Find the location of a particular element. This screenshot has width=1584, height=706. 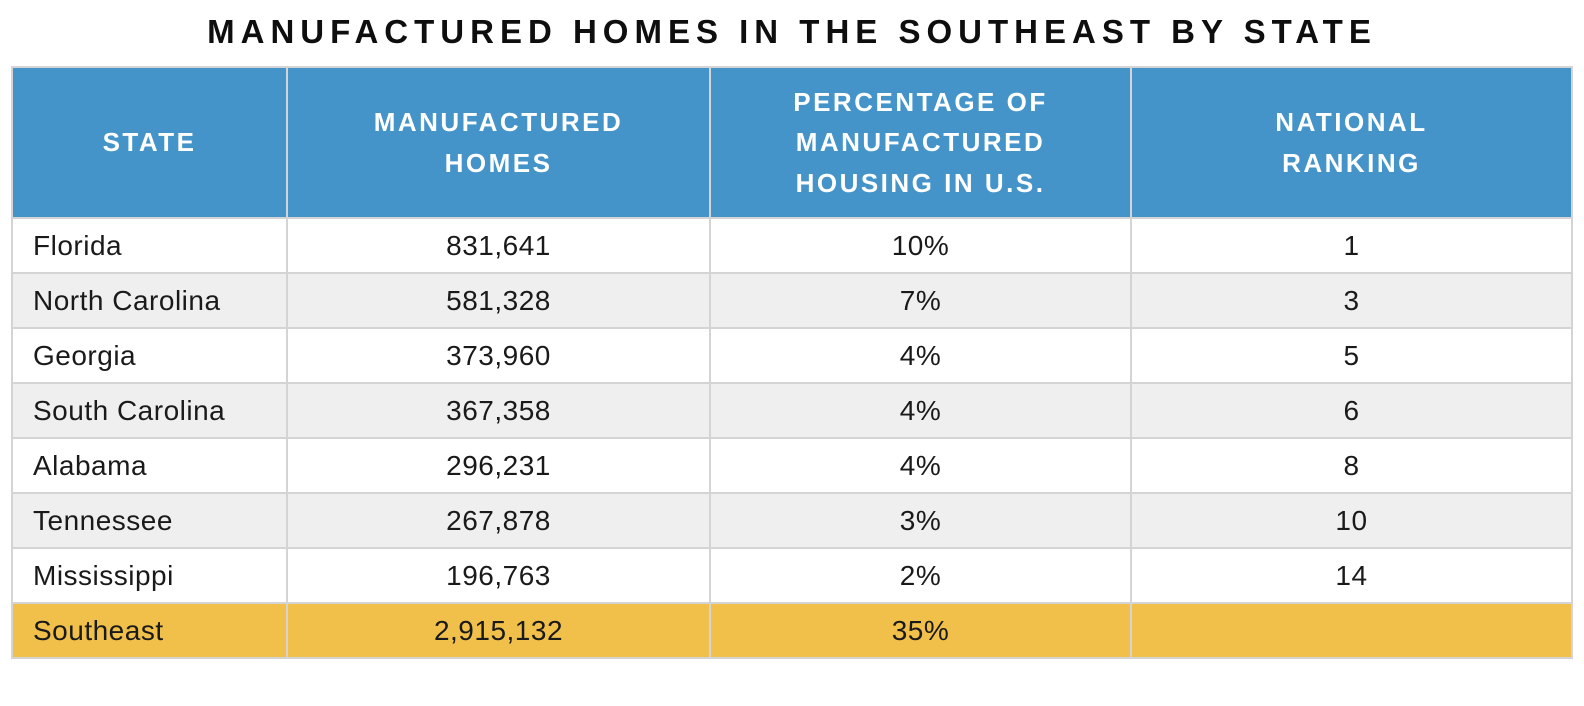

cell-state: Tennessee is located at coordinates (149, 520).